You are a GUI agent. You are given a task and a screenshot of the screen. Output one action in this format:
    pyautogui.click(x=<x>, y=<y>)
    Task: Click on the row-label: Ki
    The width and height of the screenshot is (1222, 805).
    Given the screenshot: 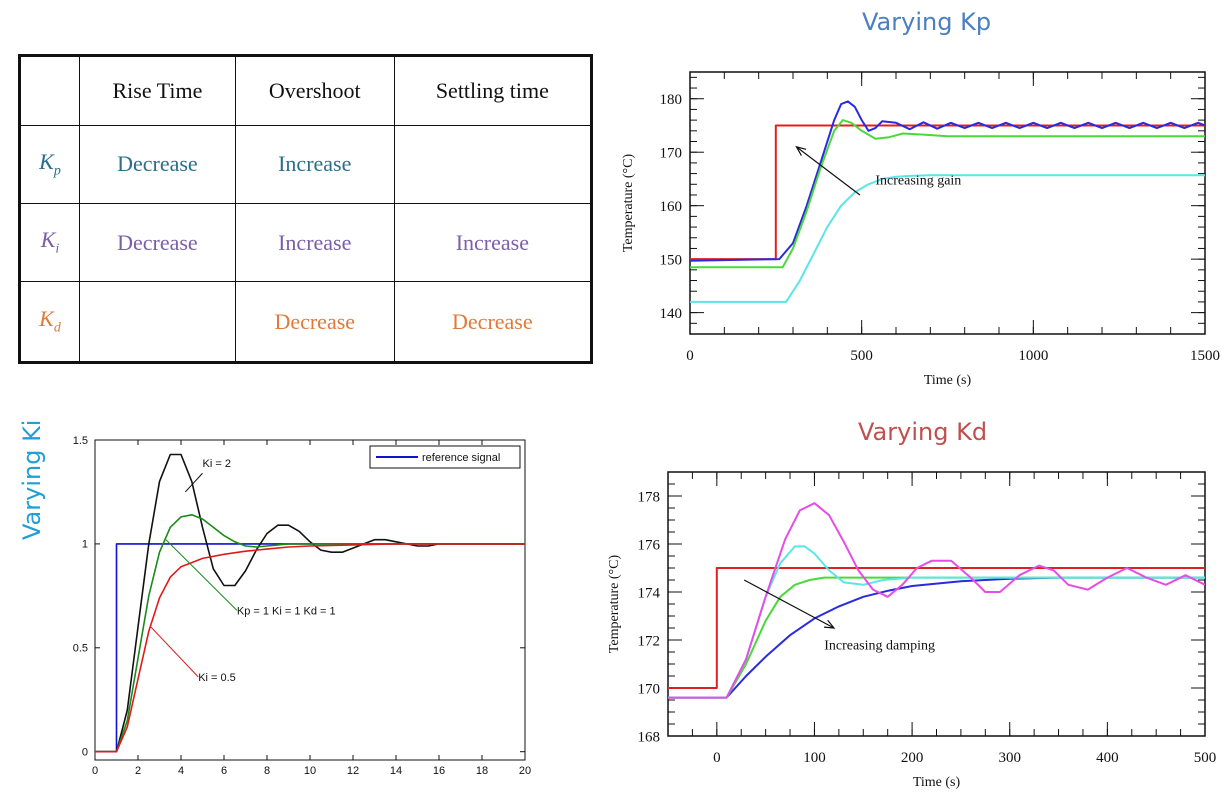 What is the action you would take?
    pyautogui.click(x=49, y=243)
    